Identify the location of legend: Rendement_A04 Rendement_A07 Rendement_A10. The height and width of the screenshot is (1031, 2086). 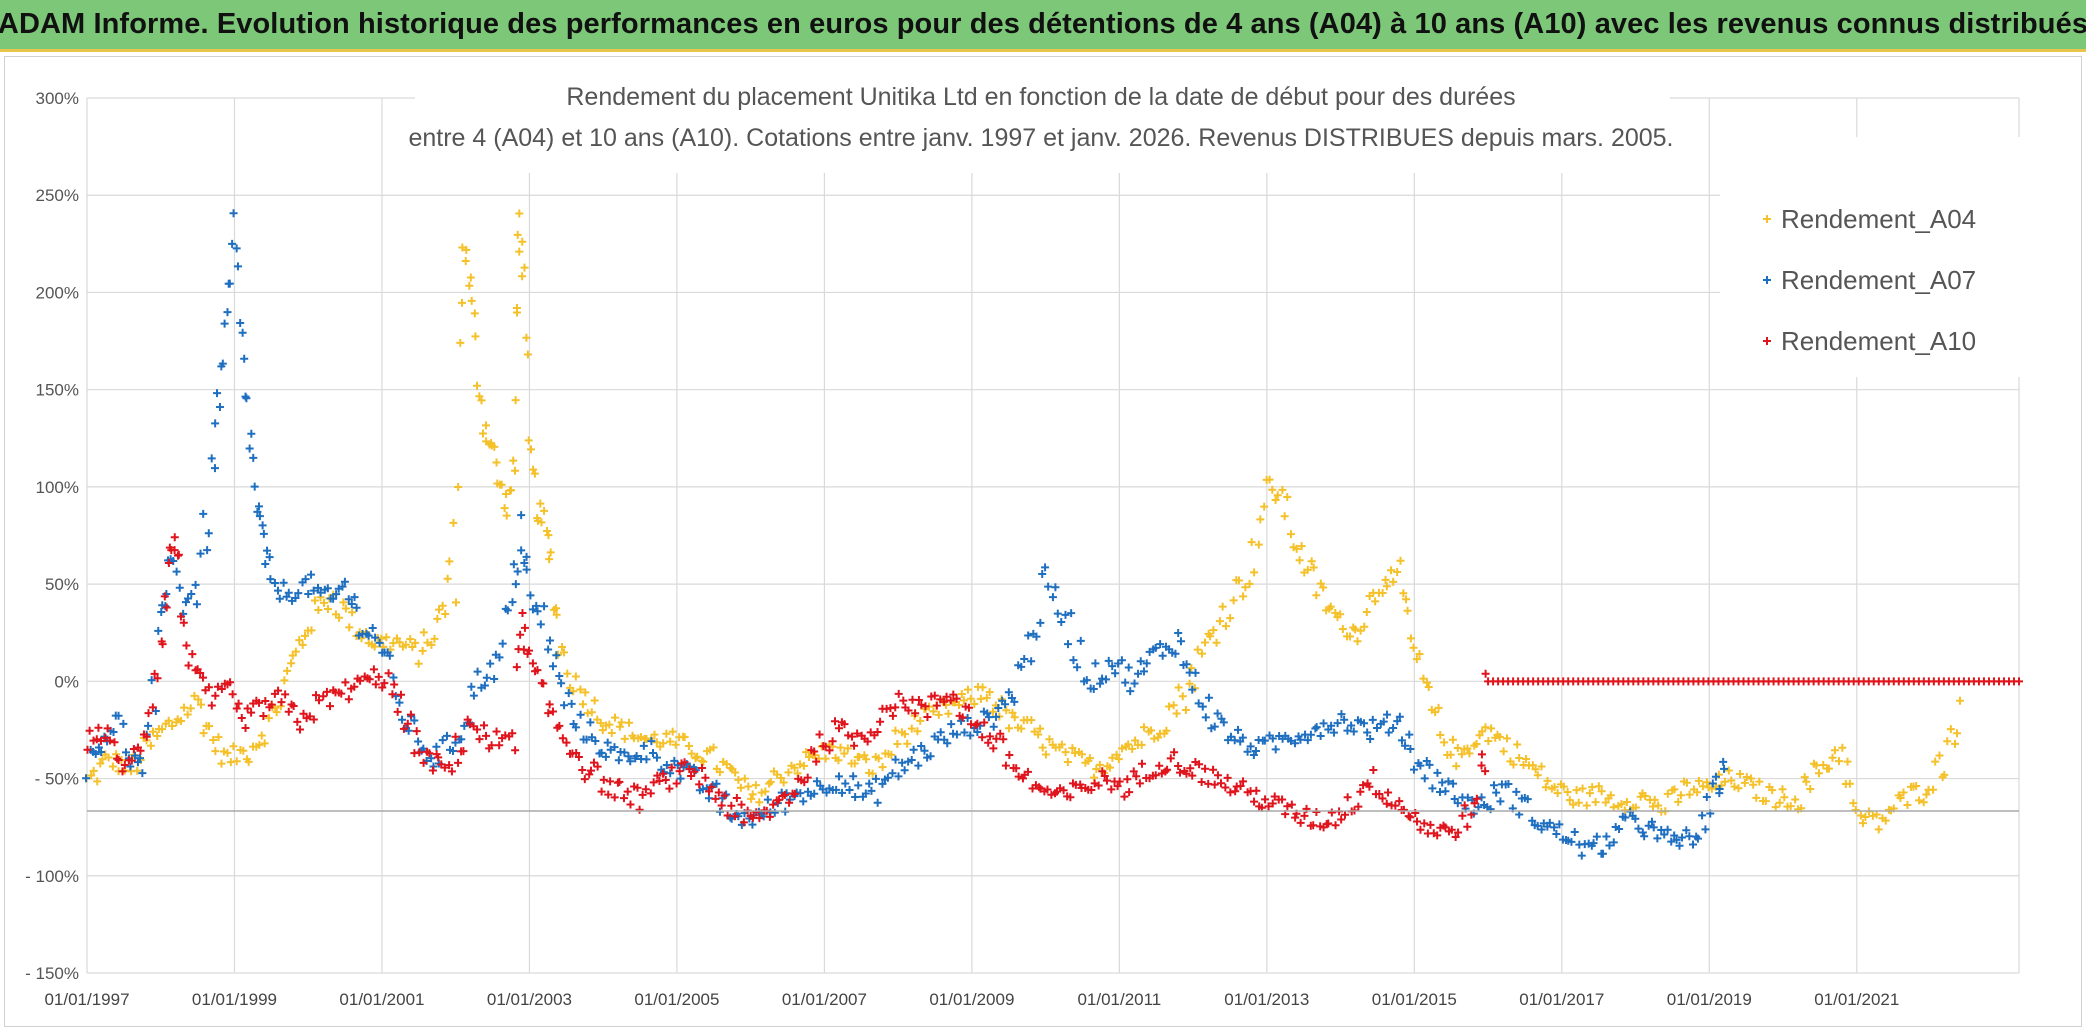
(1869, 280).